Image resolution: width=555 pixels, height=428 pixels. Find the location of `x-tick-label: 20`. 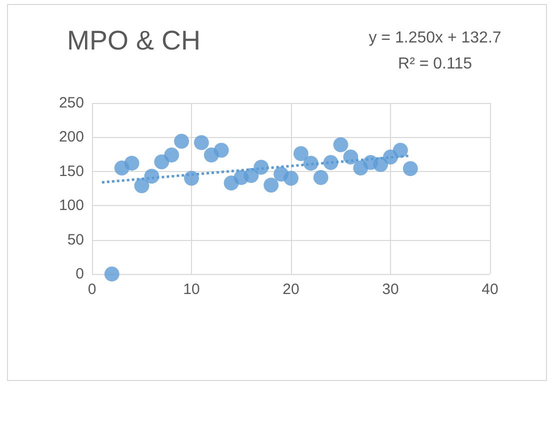

x-tick-label: 20 is located at coordinates (291, 289).